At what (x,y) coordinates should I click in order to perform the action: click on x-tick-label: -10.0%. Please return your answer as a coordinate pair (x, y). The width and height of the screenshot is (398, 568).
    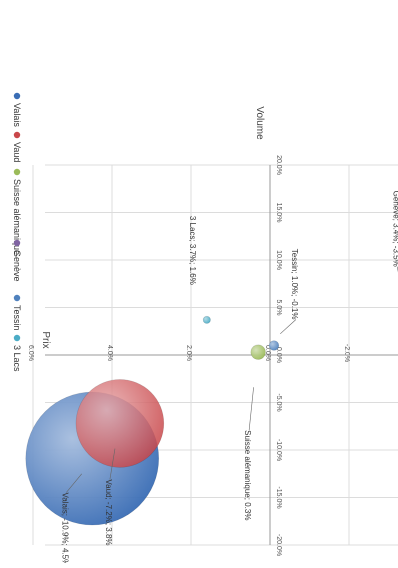
    Looking at the image, I should click on (278, 450).